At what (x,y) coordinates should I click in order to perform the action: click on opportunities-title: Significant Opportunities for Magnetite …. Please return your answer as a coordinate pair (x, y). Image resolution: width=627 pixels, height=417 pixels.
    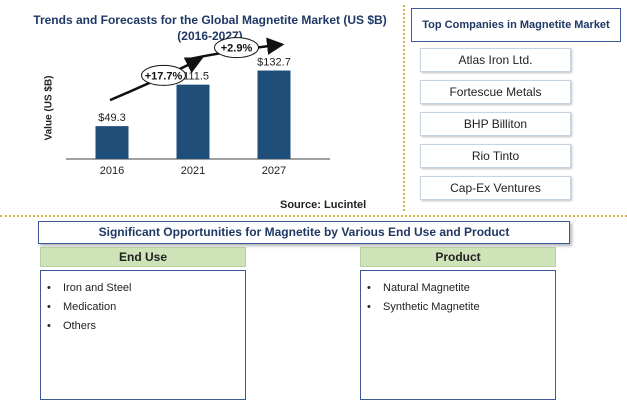
    Looking at the image, I should click on (304, 232).